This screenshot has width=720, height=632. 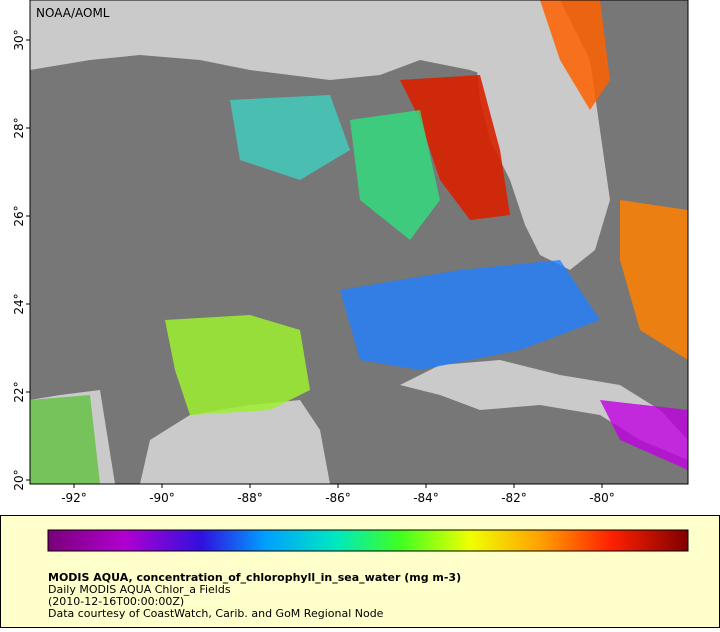 What do you see at coordinates (139, 589) in the screenshot?
I see `panel-subtitle: Daily MODIS AQUA Chlor_a Fields` at bounding box center [139, 589].